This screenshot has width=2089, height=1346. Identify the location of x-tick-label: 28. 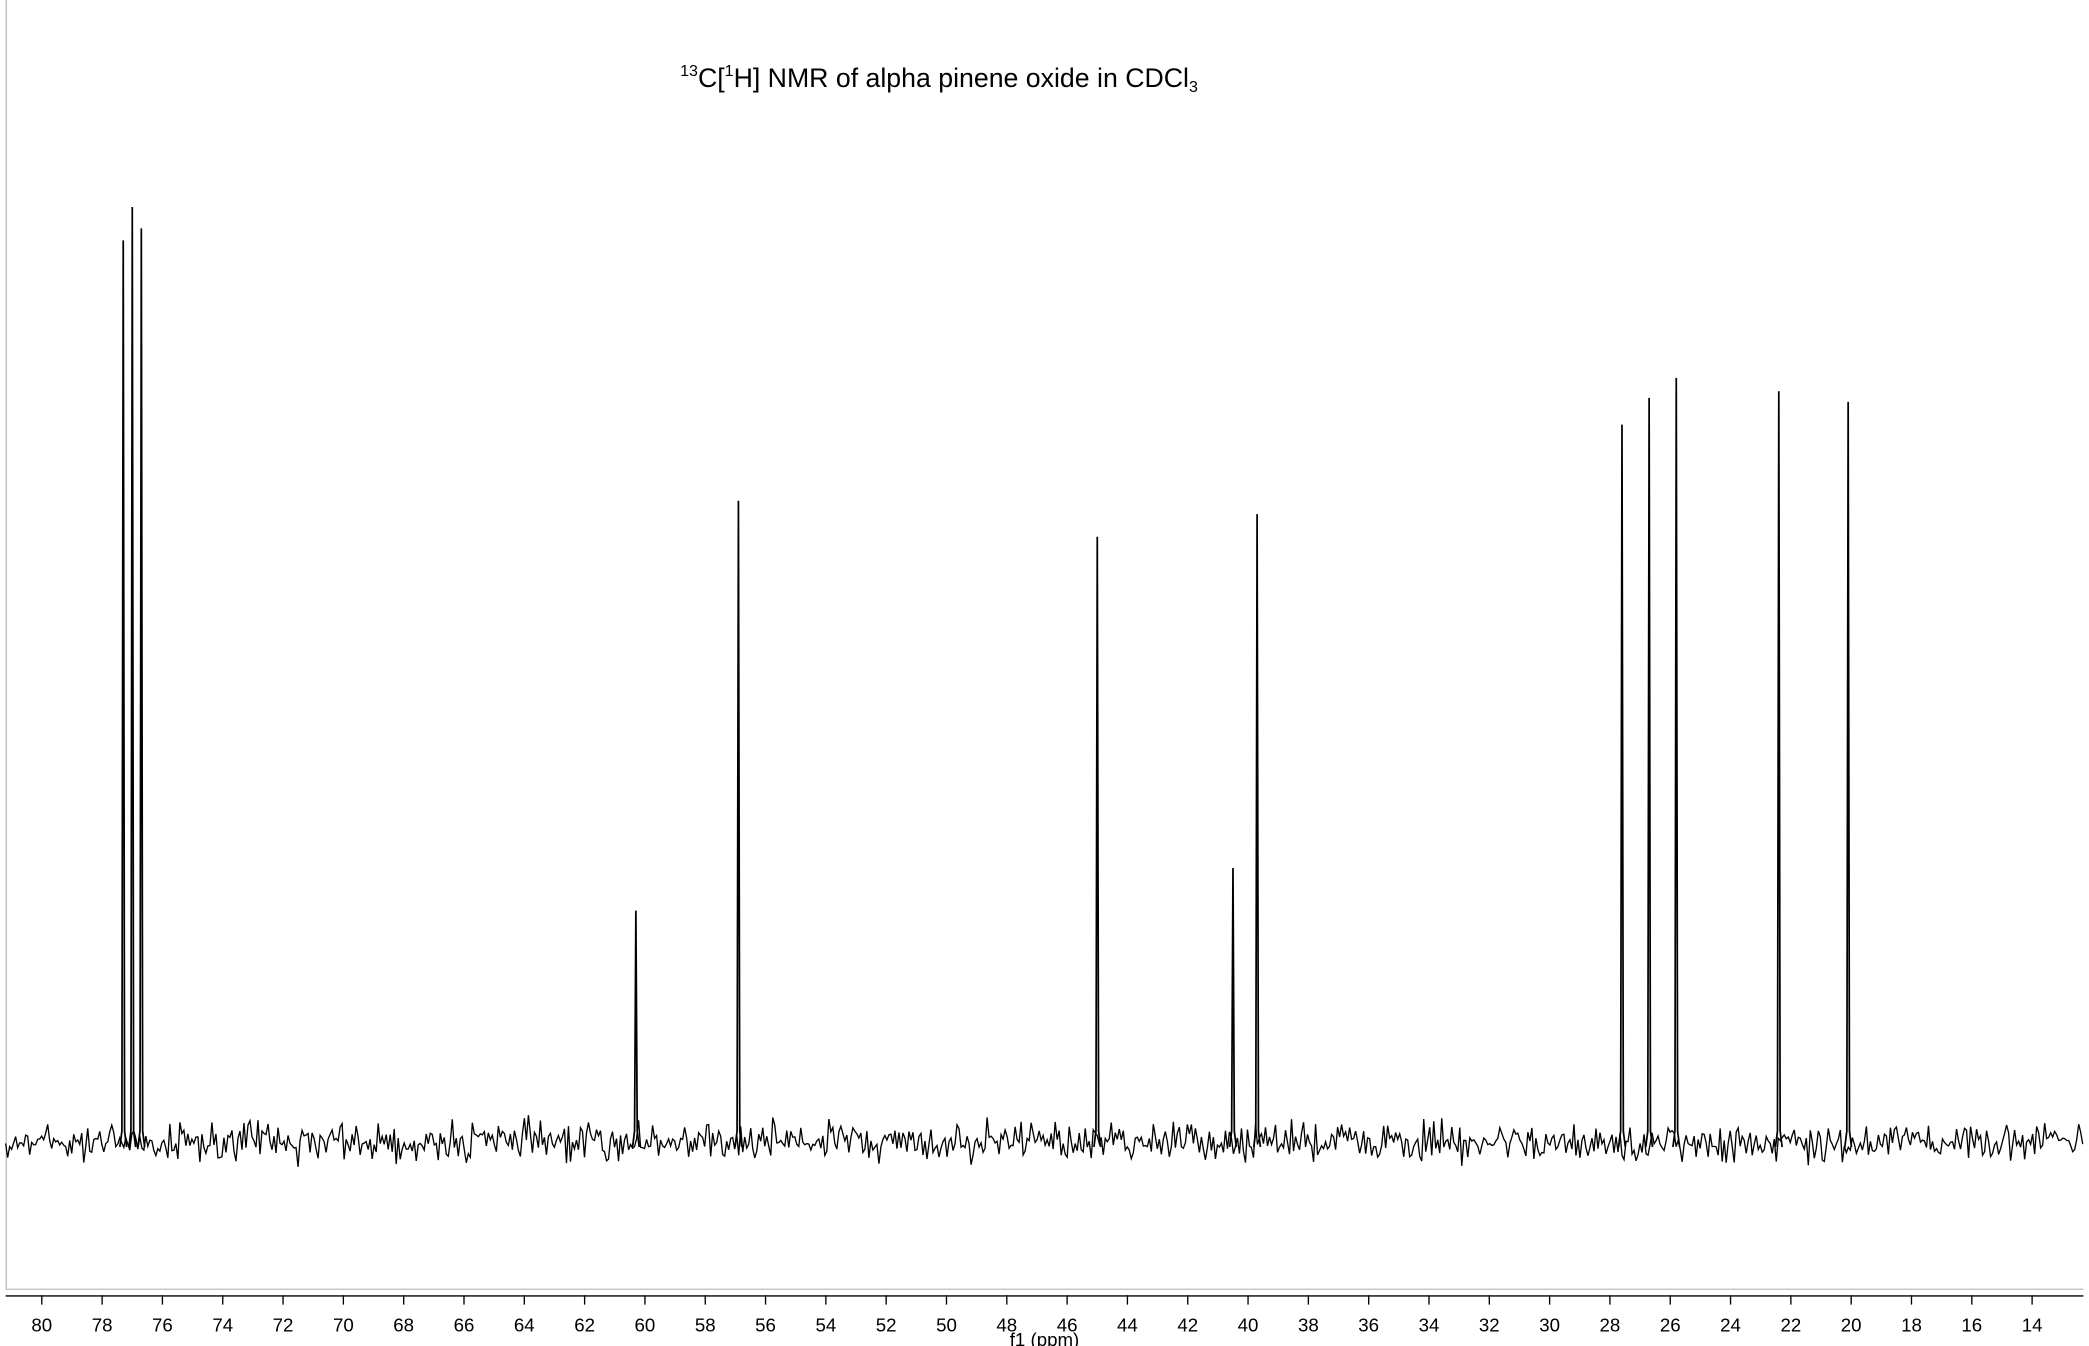
(1610, 1324).